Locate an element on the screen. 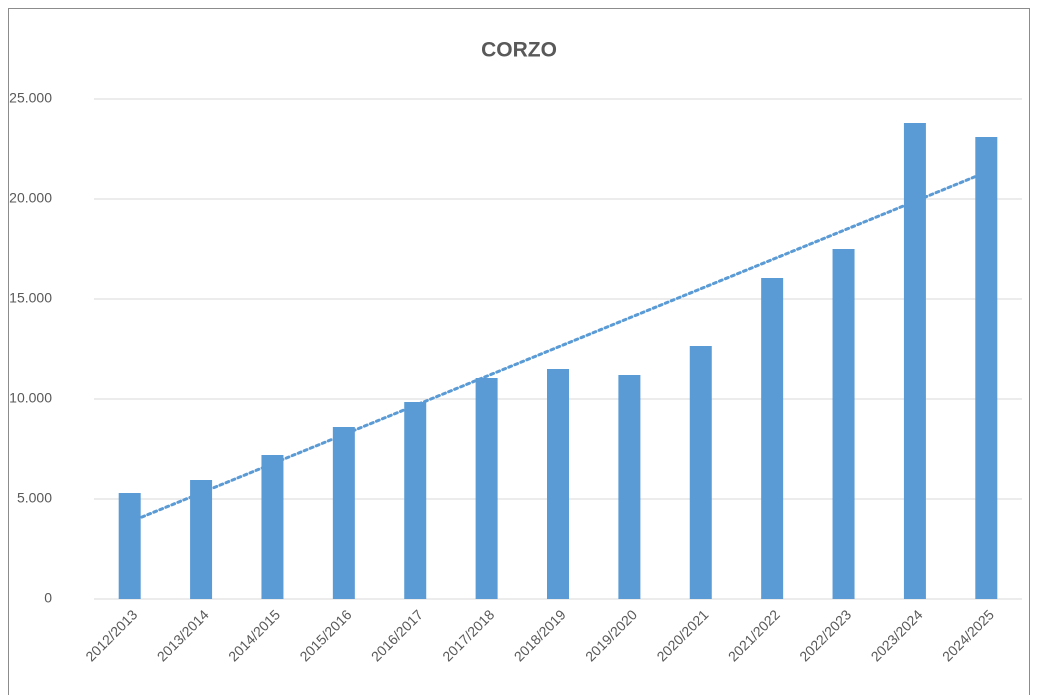 Image resolution: width=1038 pixels, height=695 pixels. y-tick-label: 10.000 is located at coordinates (30, 398).